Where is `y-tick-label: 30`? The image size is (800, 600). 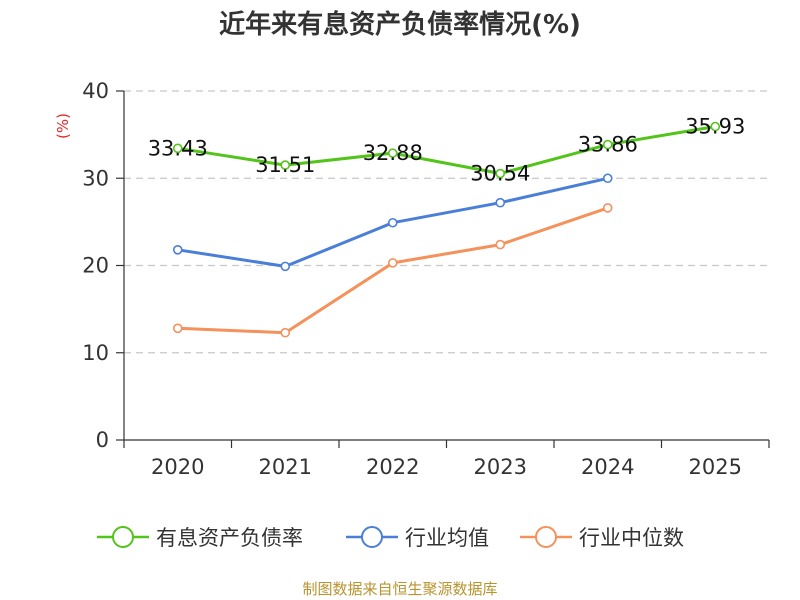
y-tick-label: 30 is located at coordinates (95, 178).